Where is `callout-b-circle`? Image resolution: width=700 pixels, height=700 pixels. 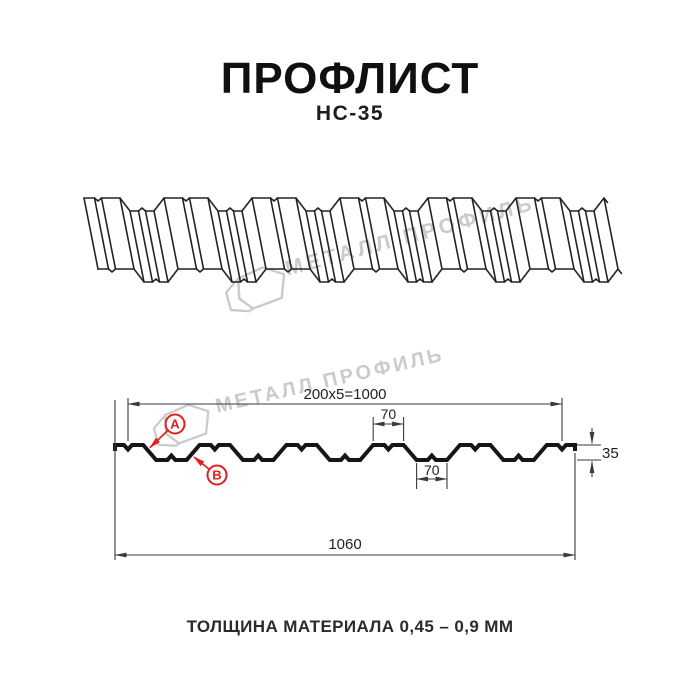
callout-b-circle is located at coordinates (217, 475).